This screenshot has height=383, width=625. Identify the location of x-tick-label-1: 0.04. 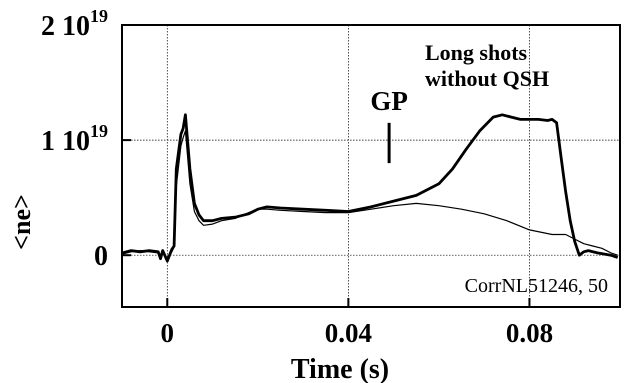
(348, 333).